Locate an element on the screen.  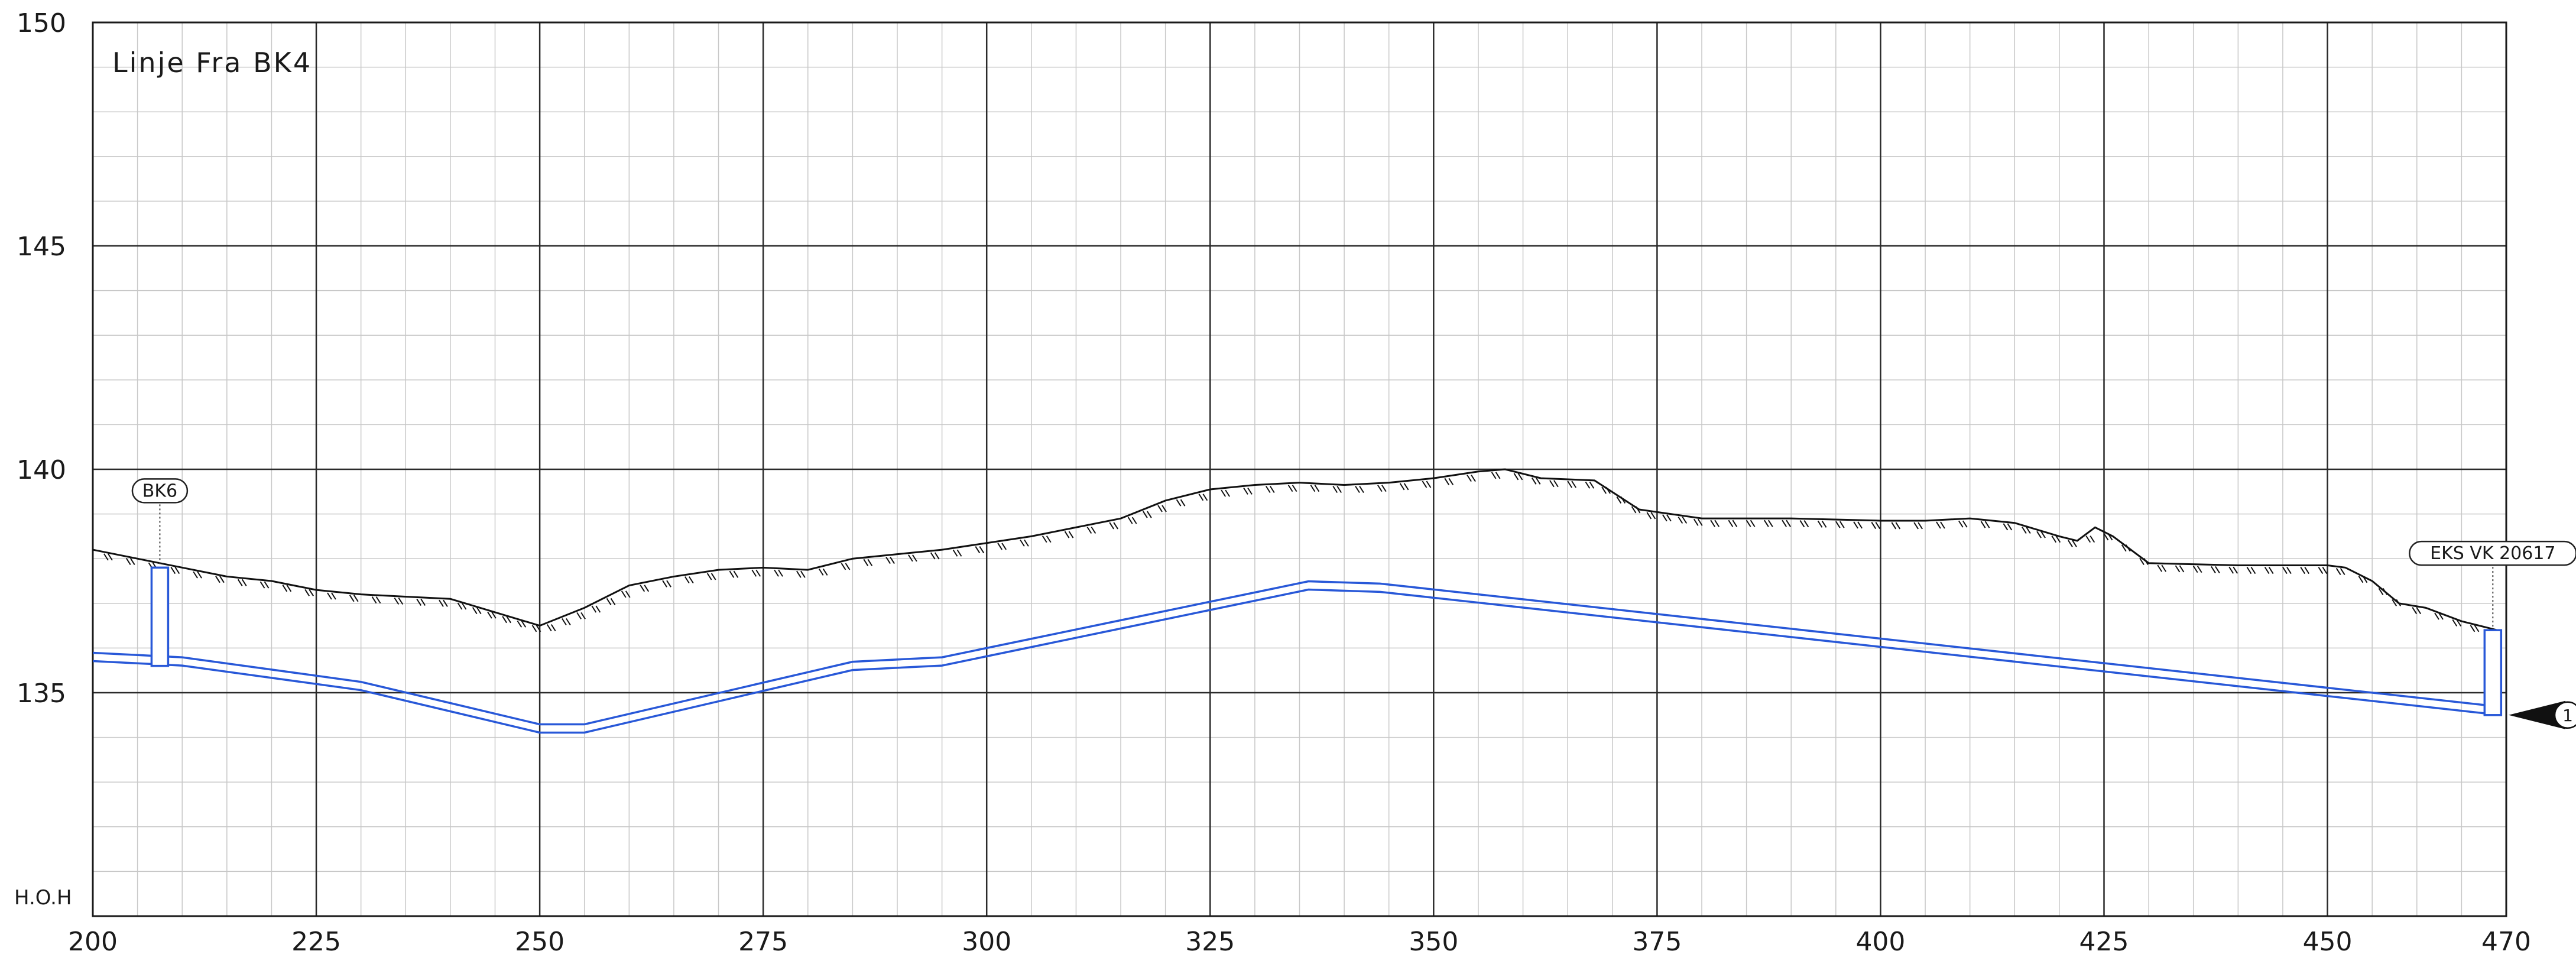
x-tick-label: 250 is located at coordinates (539, 942).